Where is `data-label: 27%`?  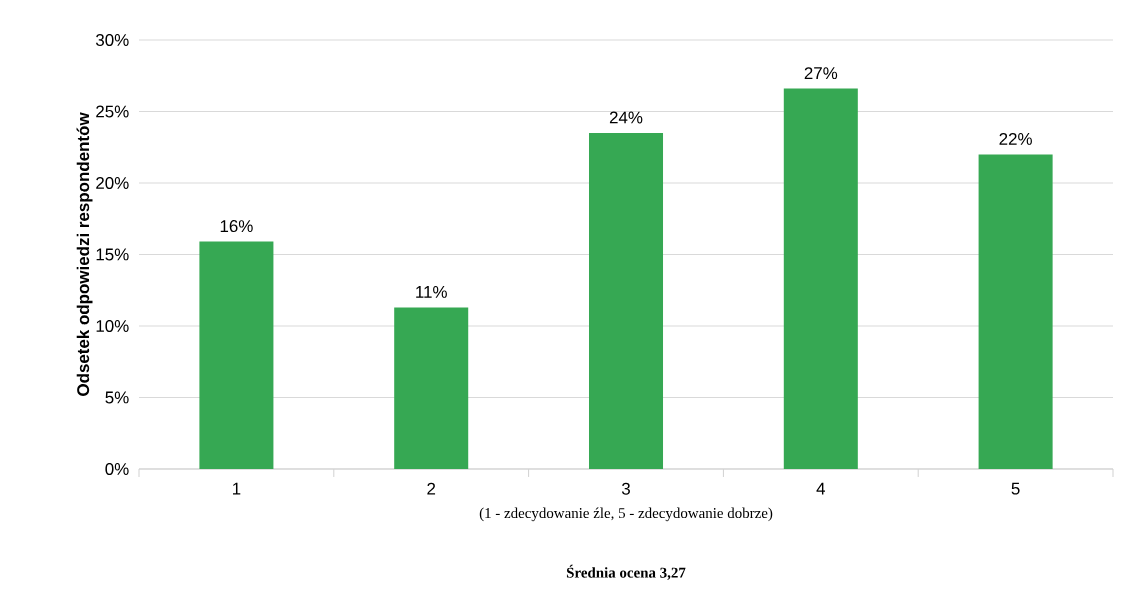 data-label: 27% is located at coordinates (821, 73).